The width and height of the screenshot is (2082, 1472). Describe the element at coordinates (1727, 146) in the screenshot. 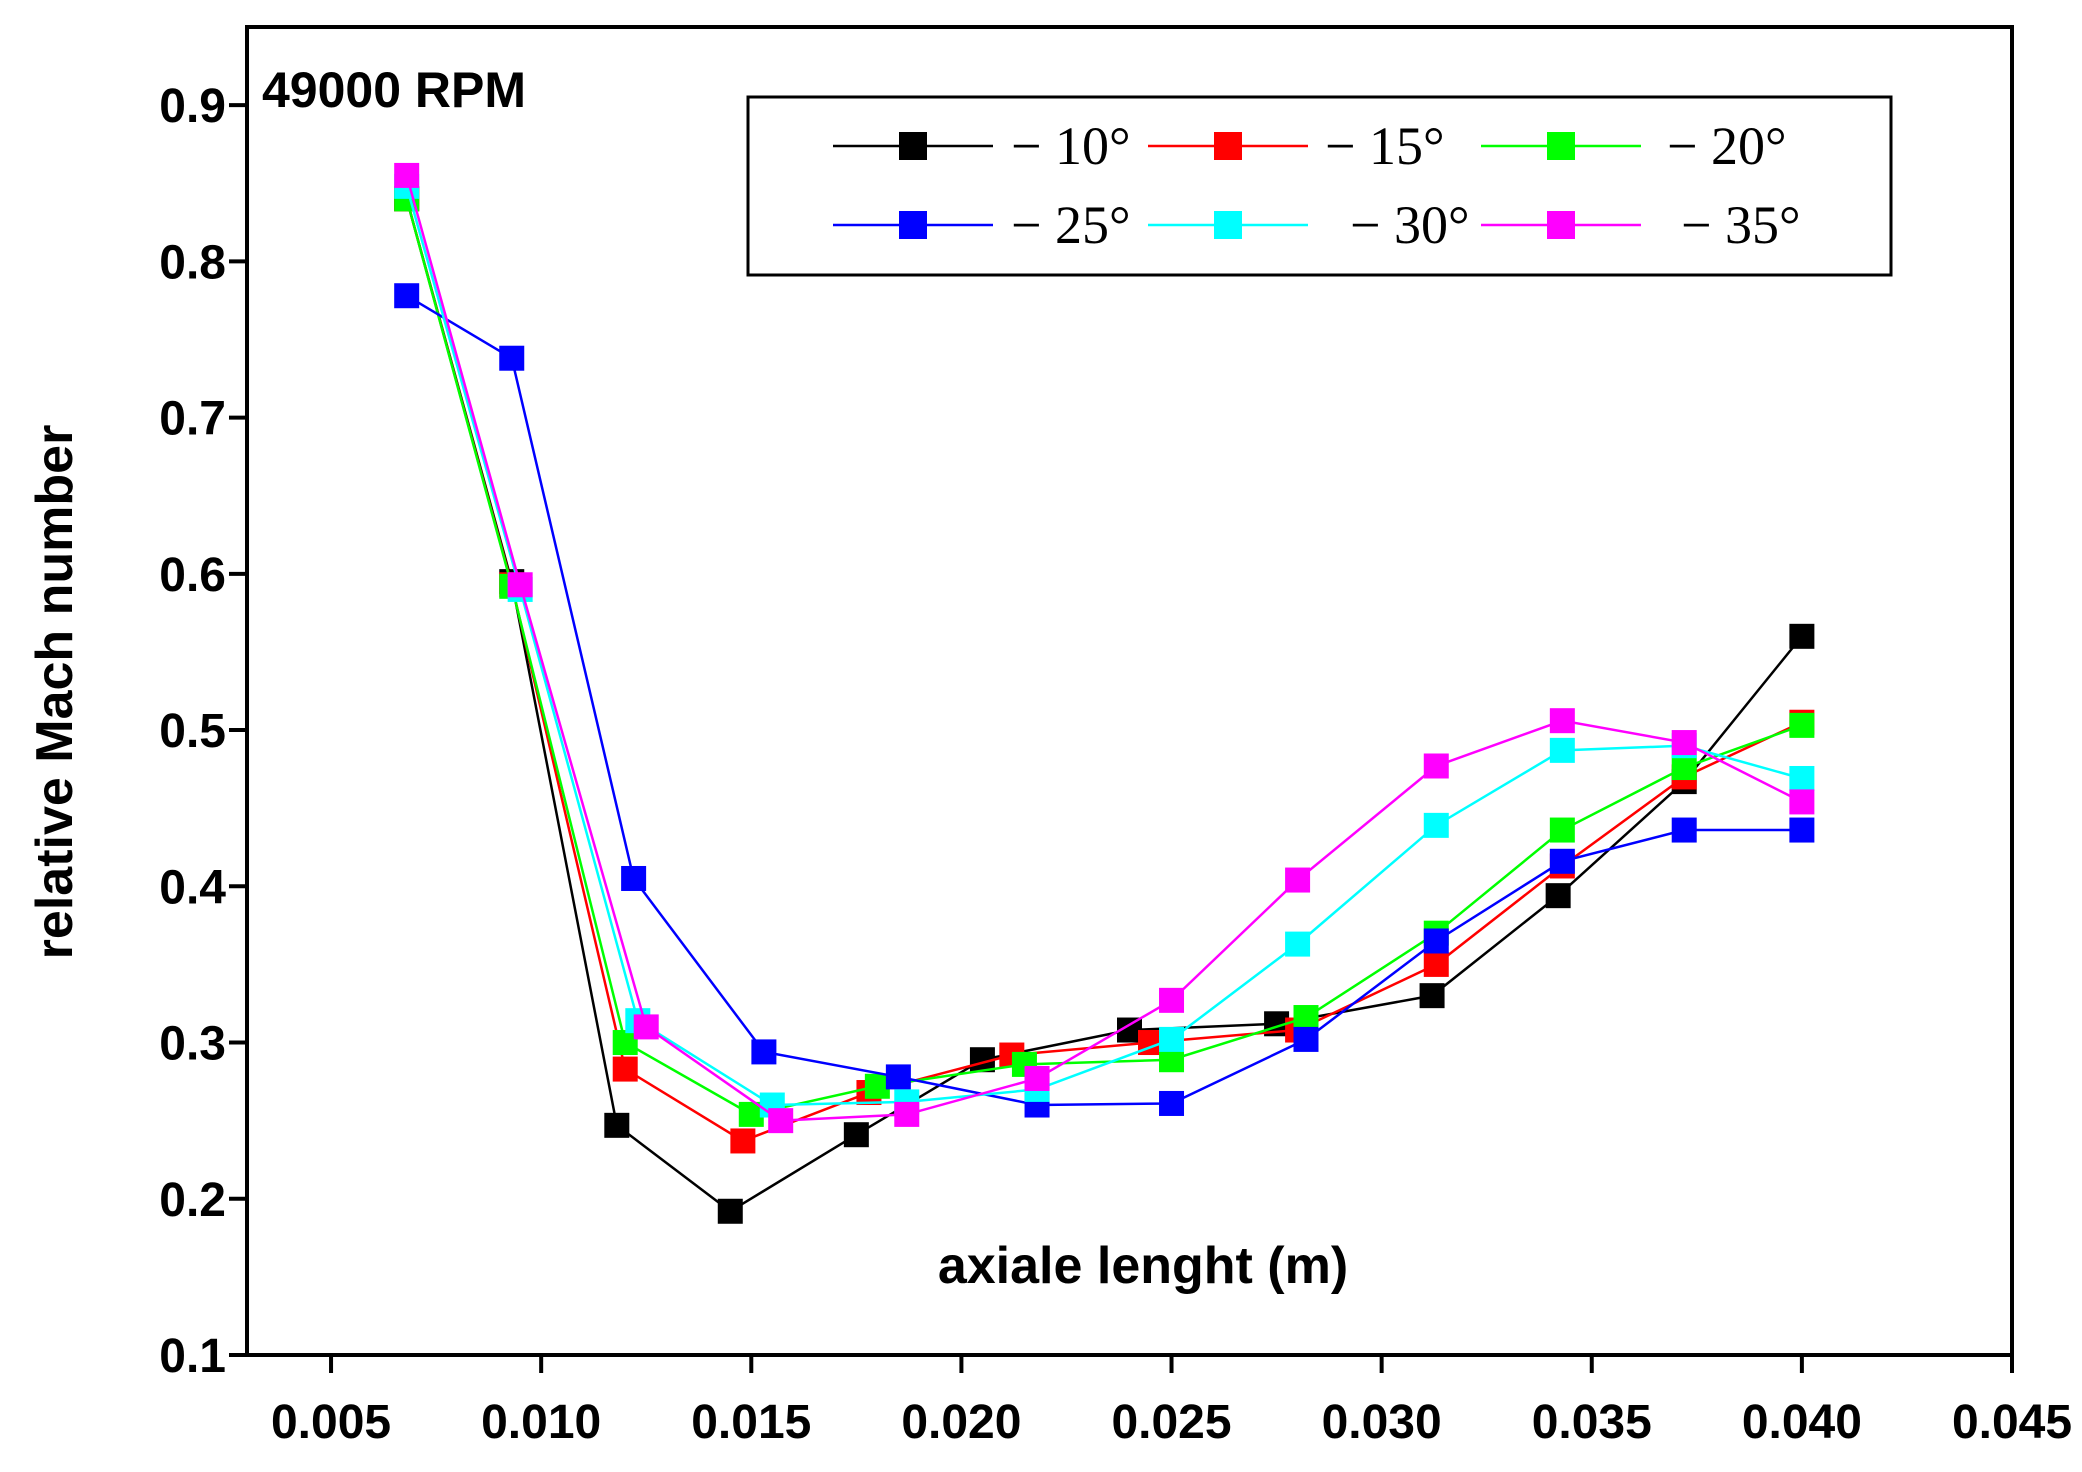

I see `legend-label: − 20°` at that location.